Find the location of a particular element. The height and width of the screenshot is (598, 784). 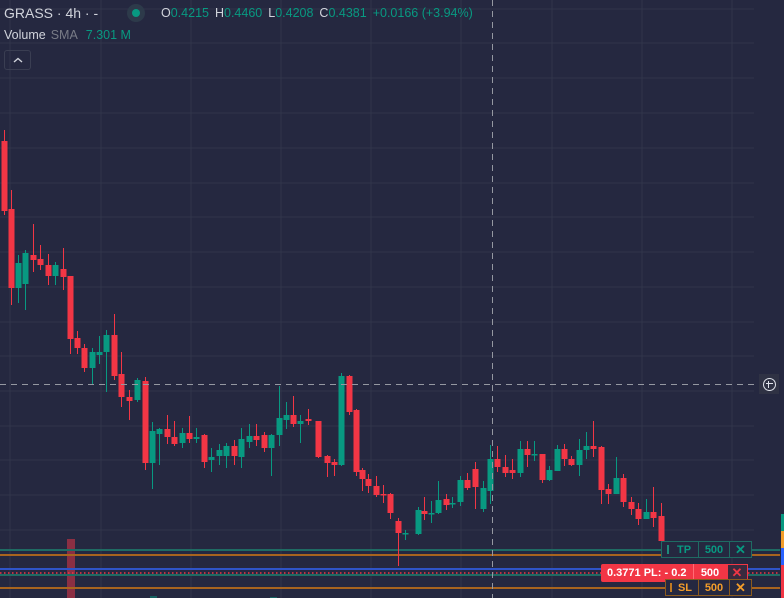

sl-label: SL is located at coordinates (682, 587).